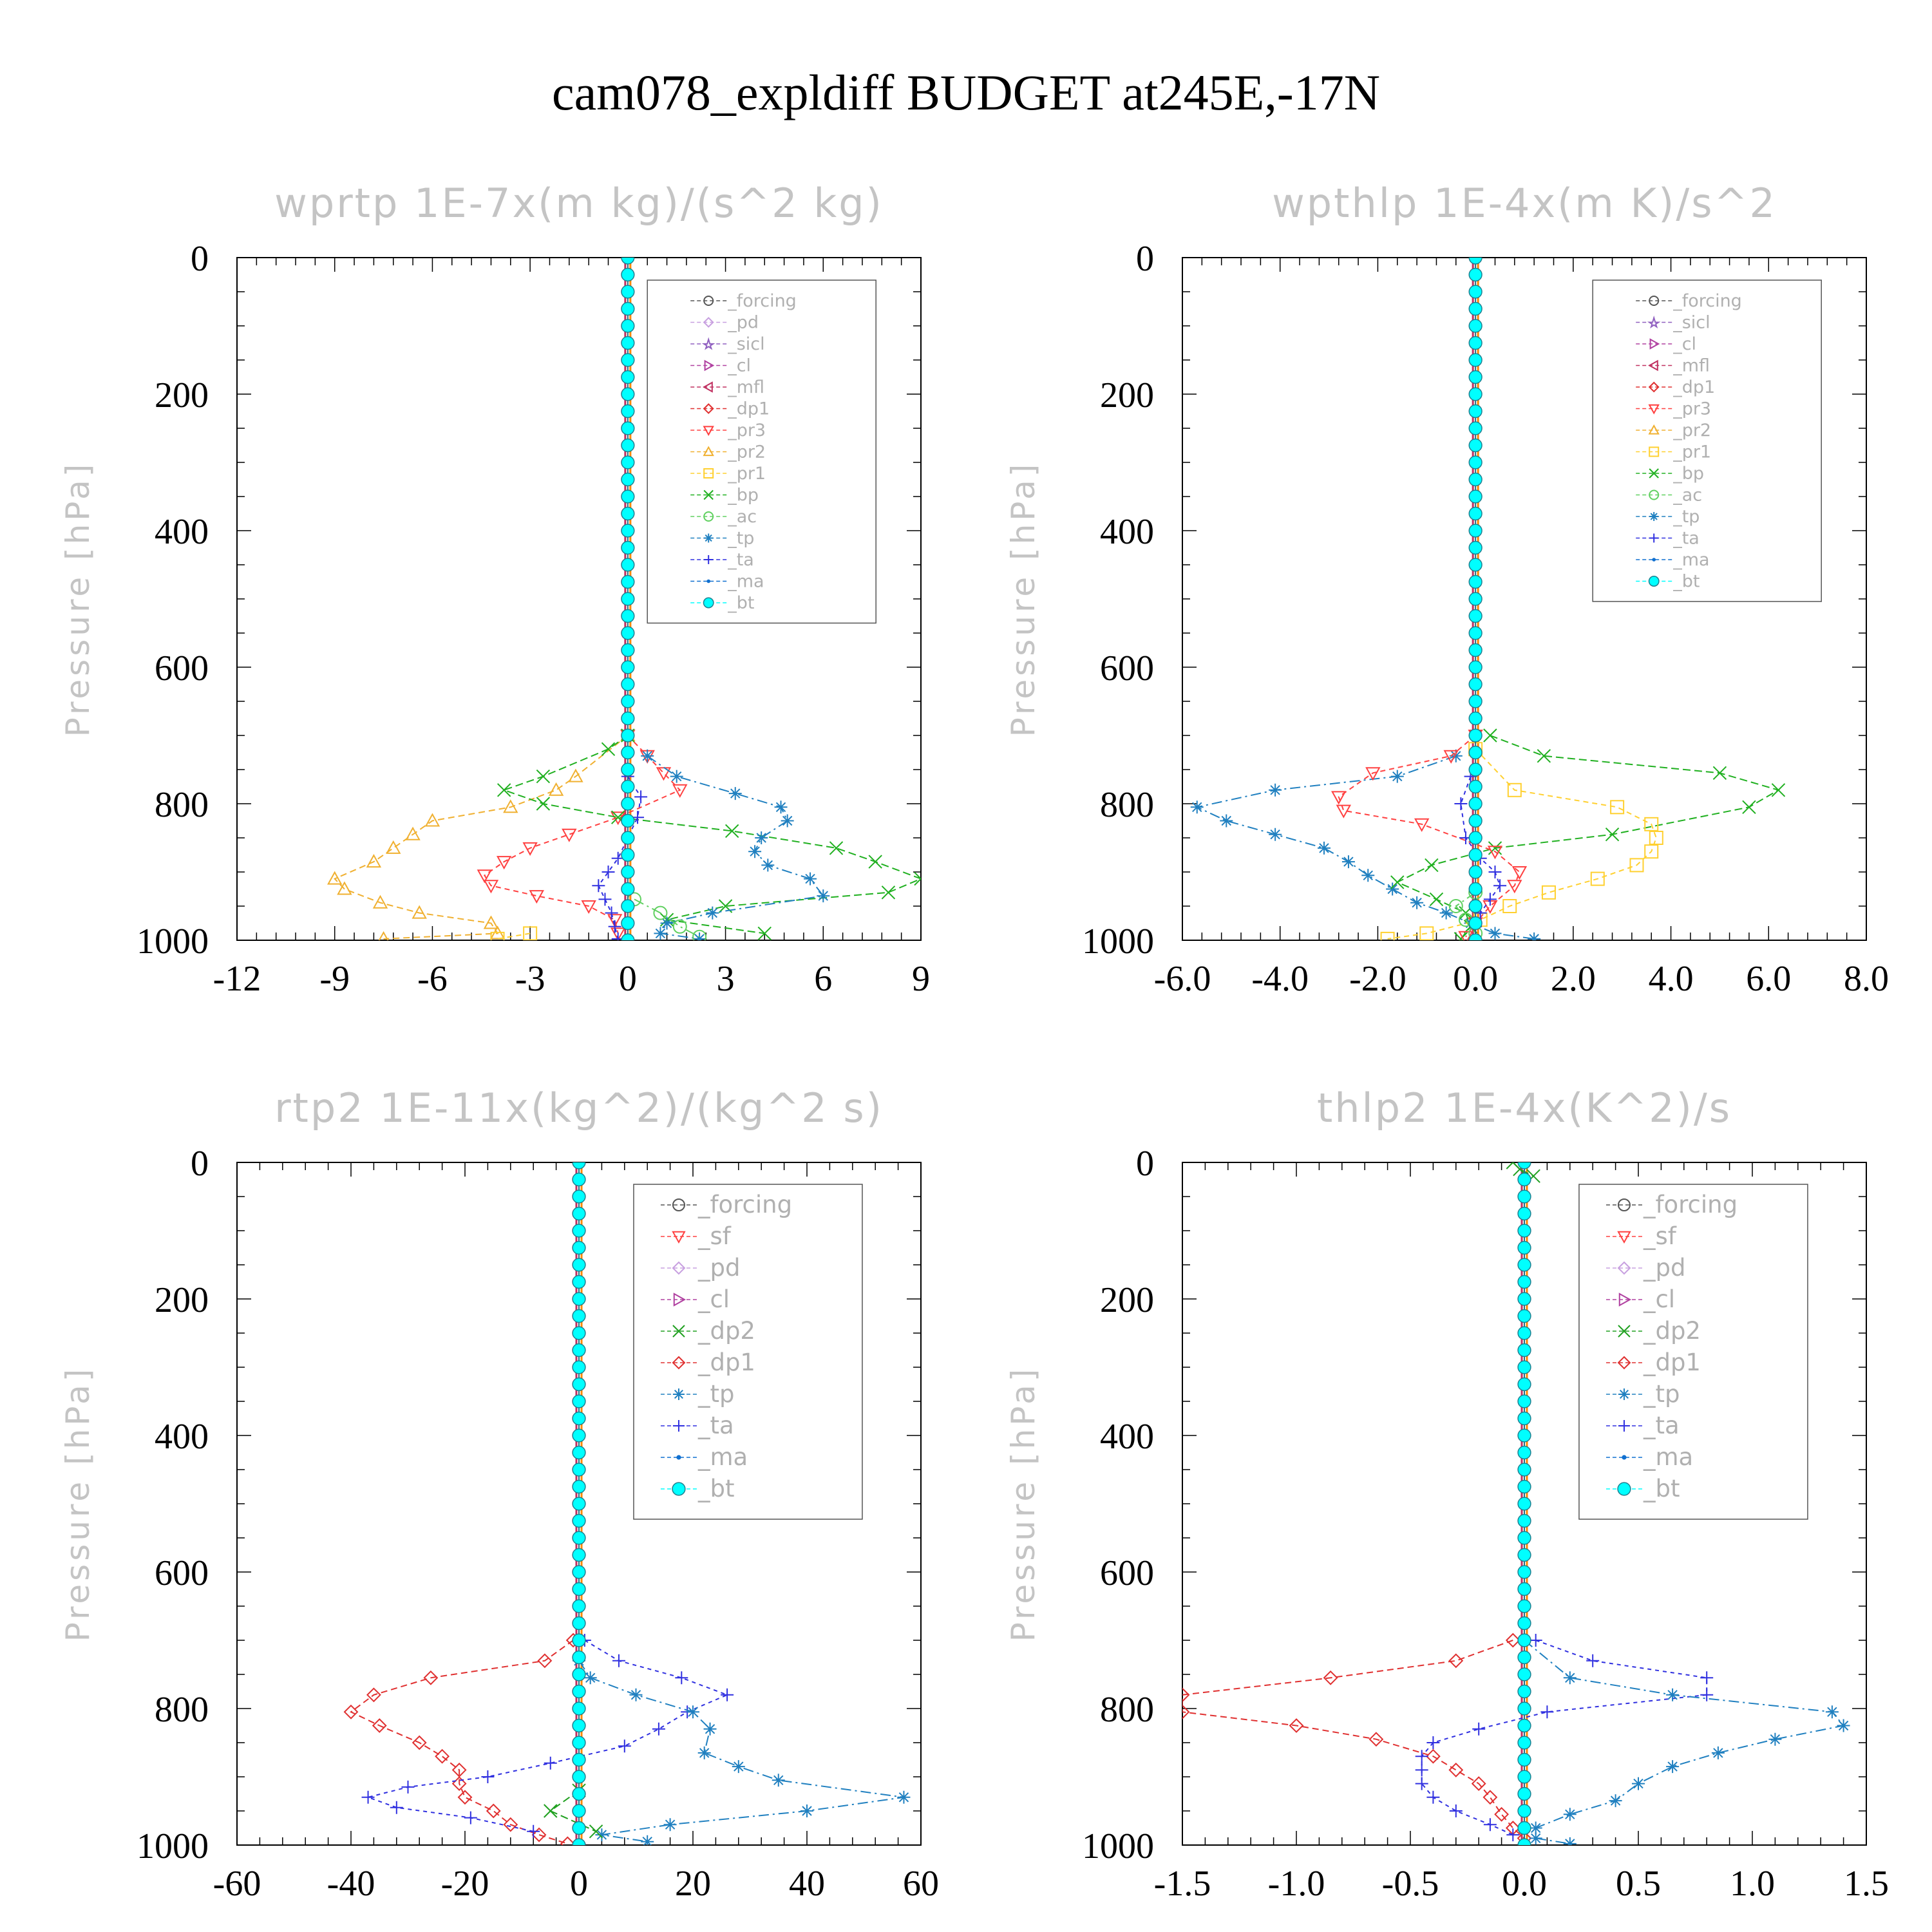  What do you see at coordinates (1127, 668) in the screenshot?
I see `y-tick-label: 600` at bounding box center [1127, 668].